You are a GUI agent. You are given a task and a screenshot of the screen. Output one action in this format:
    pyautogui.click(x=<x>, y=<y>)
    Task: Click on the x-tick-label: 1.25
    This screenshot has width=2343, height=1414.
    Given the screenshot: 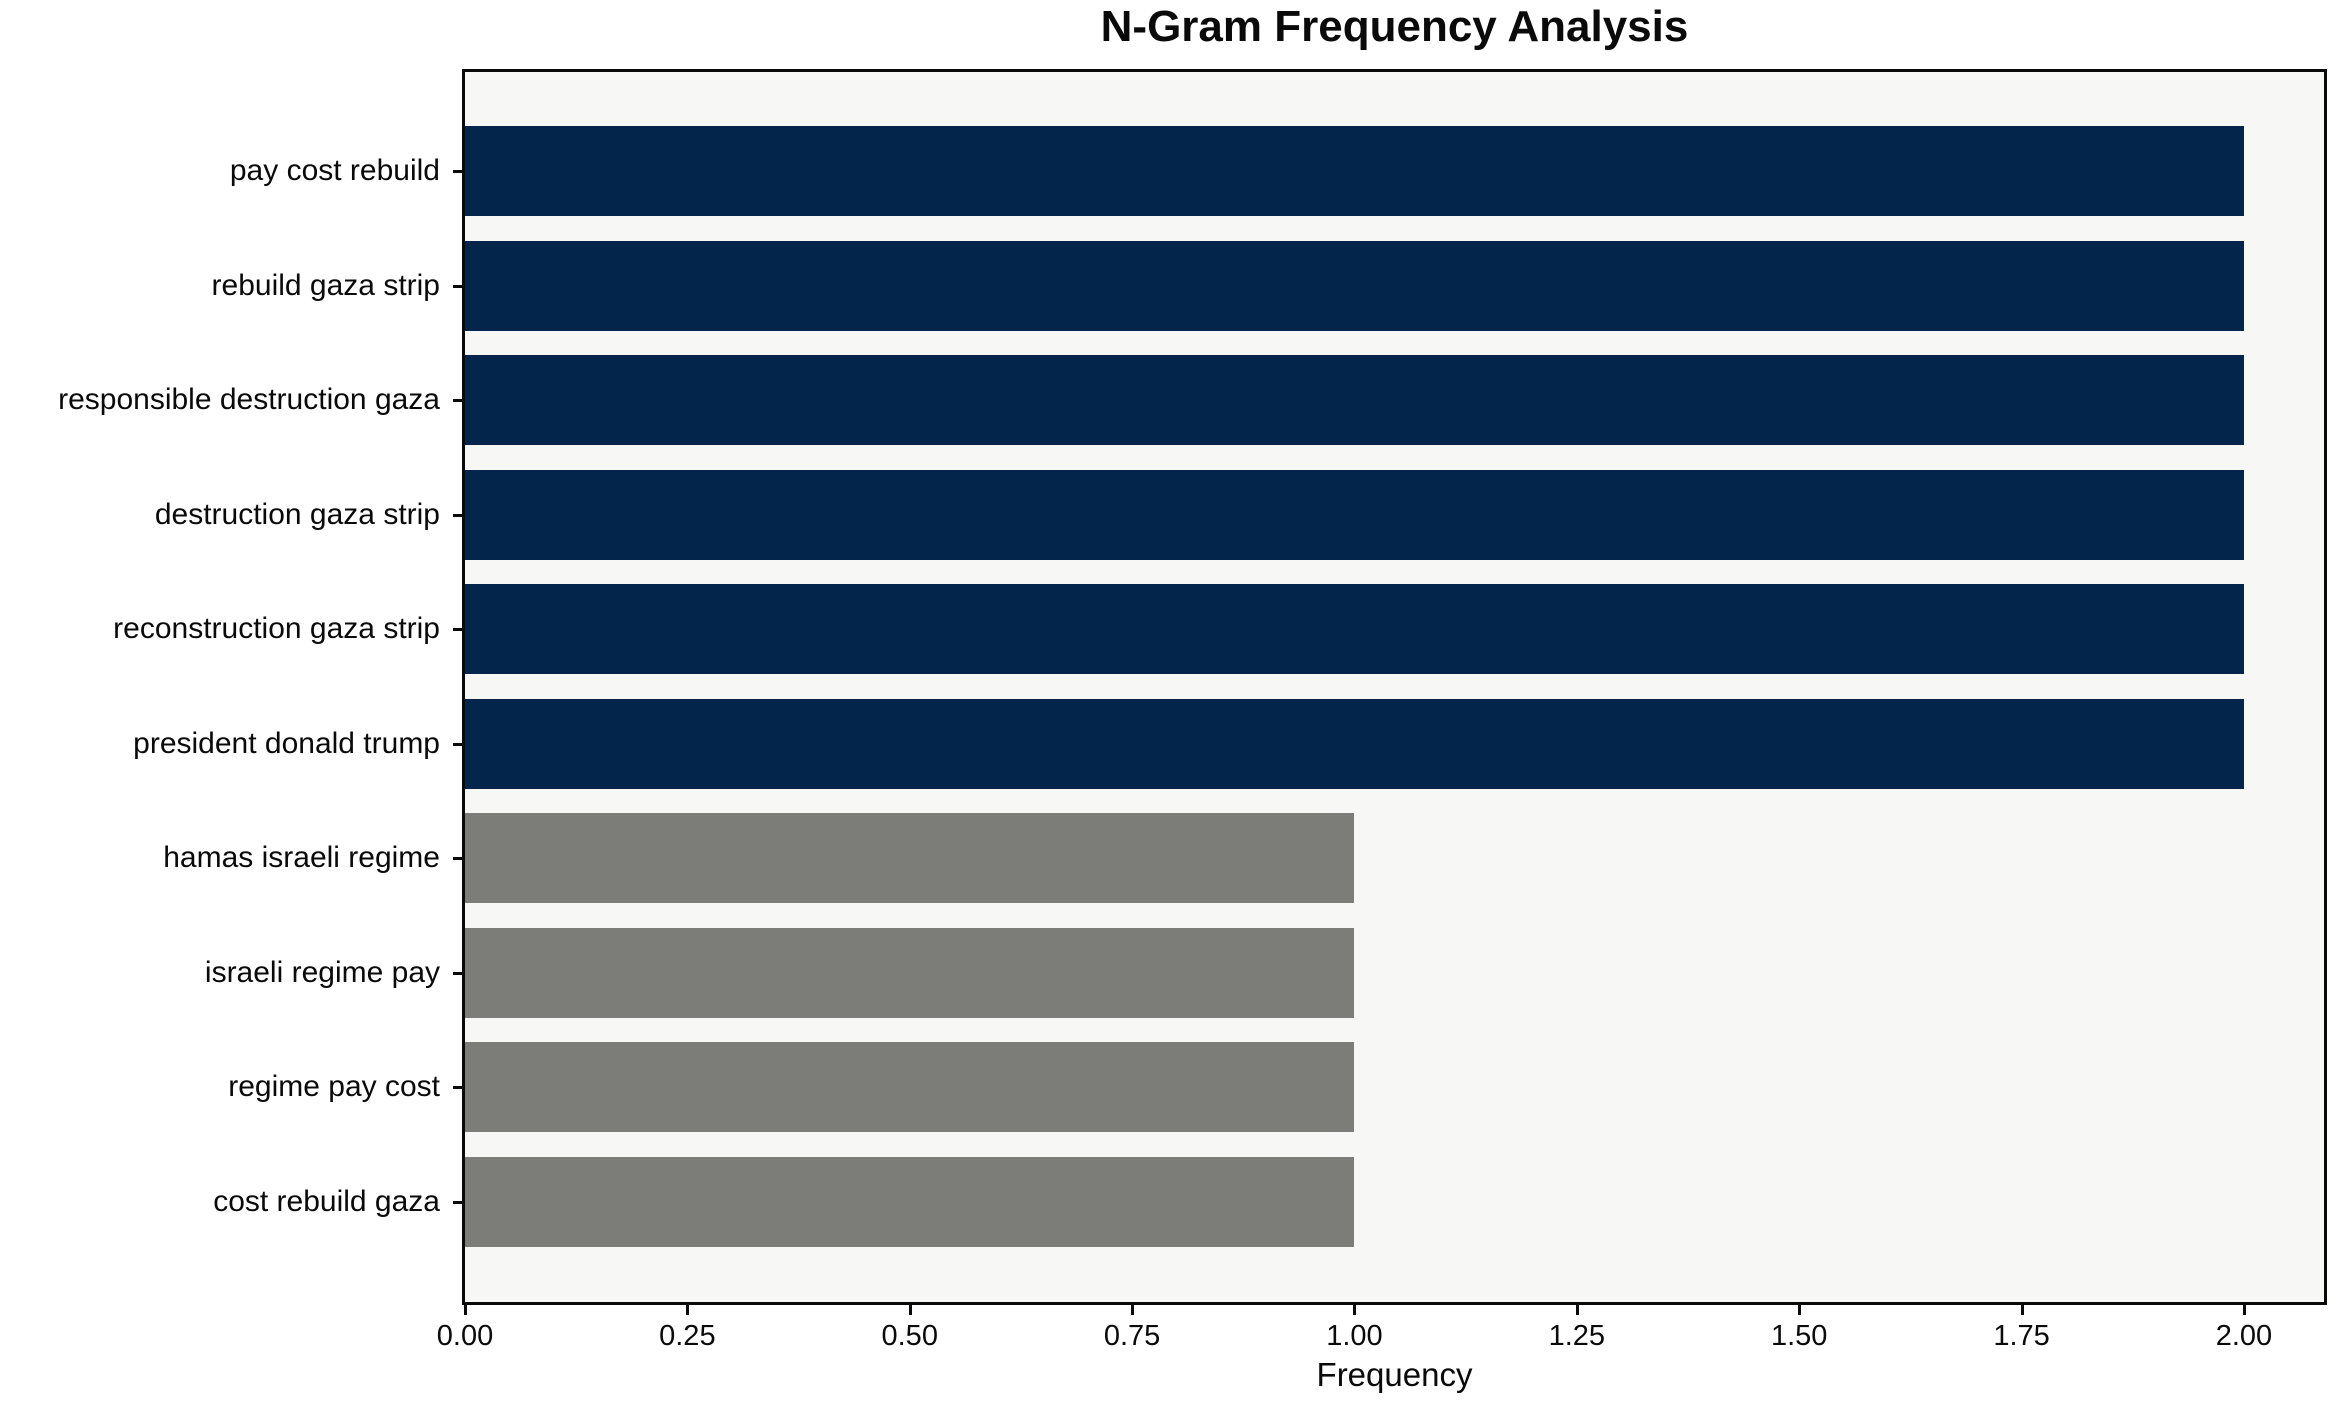 What is the action you would take?
    pyautogui.click(x=1577, y=1336)
    